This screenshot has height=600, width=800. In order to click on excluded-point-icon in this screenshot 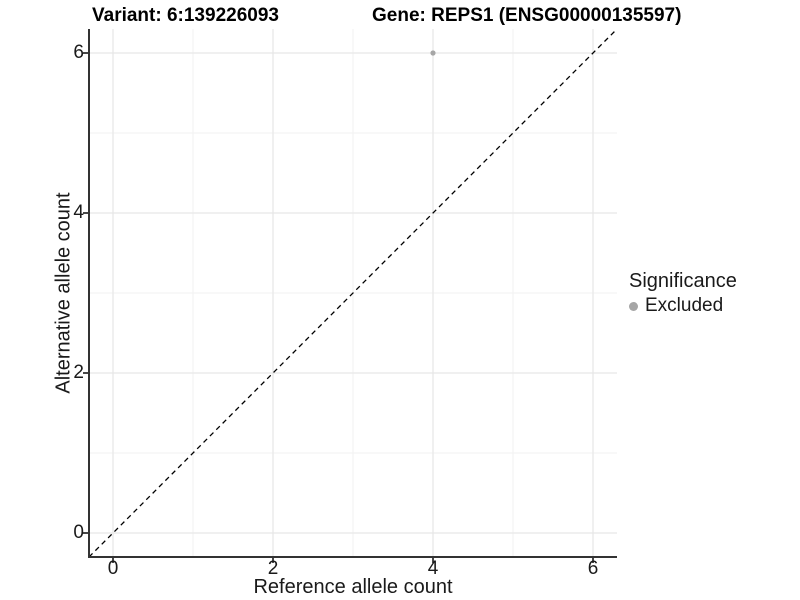, I will do `click(633, 306)`.